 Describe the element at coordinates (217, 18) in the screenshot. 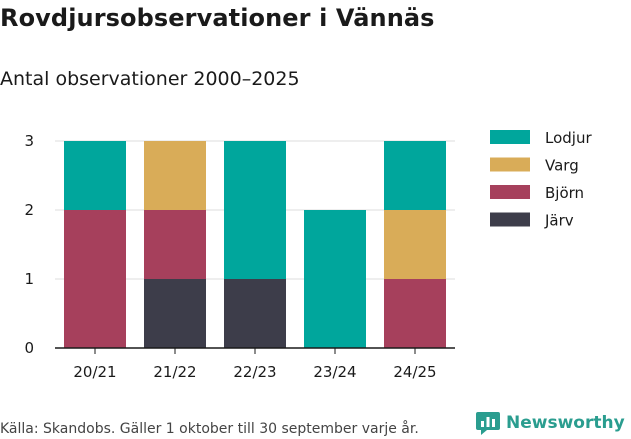

I see `chart-title: Rovdjursobservationer i Vännäs` at that location.